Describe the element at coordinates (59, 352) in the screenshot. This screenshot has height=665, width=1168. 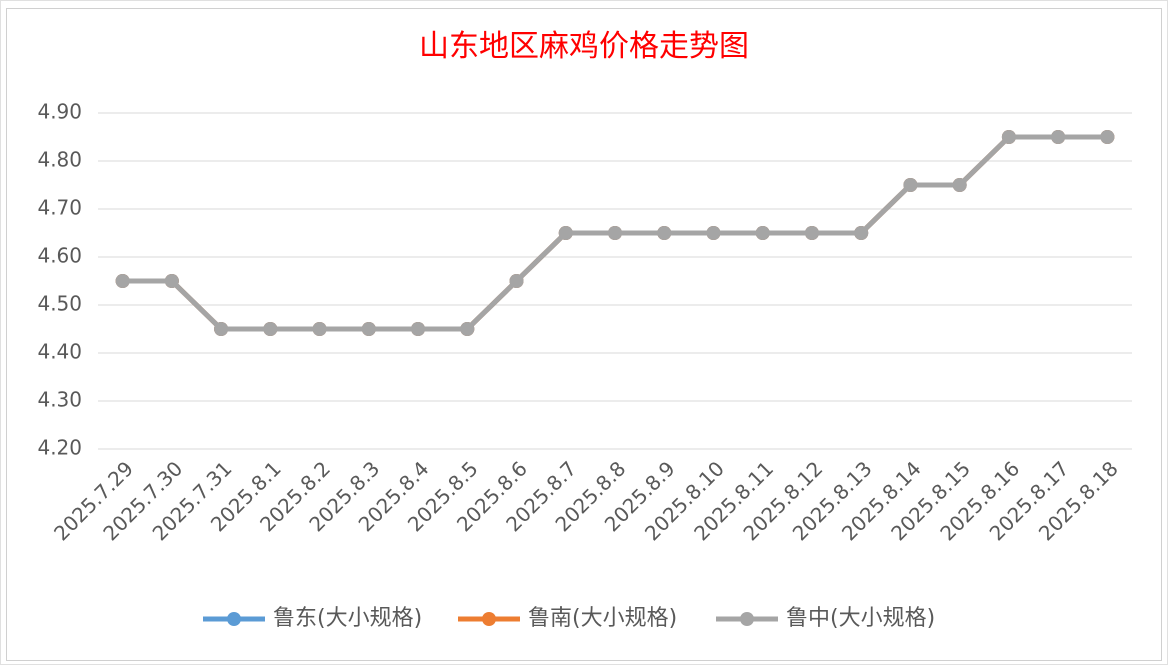
I see `y-tick-label: 4.40` at that location.